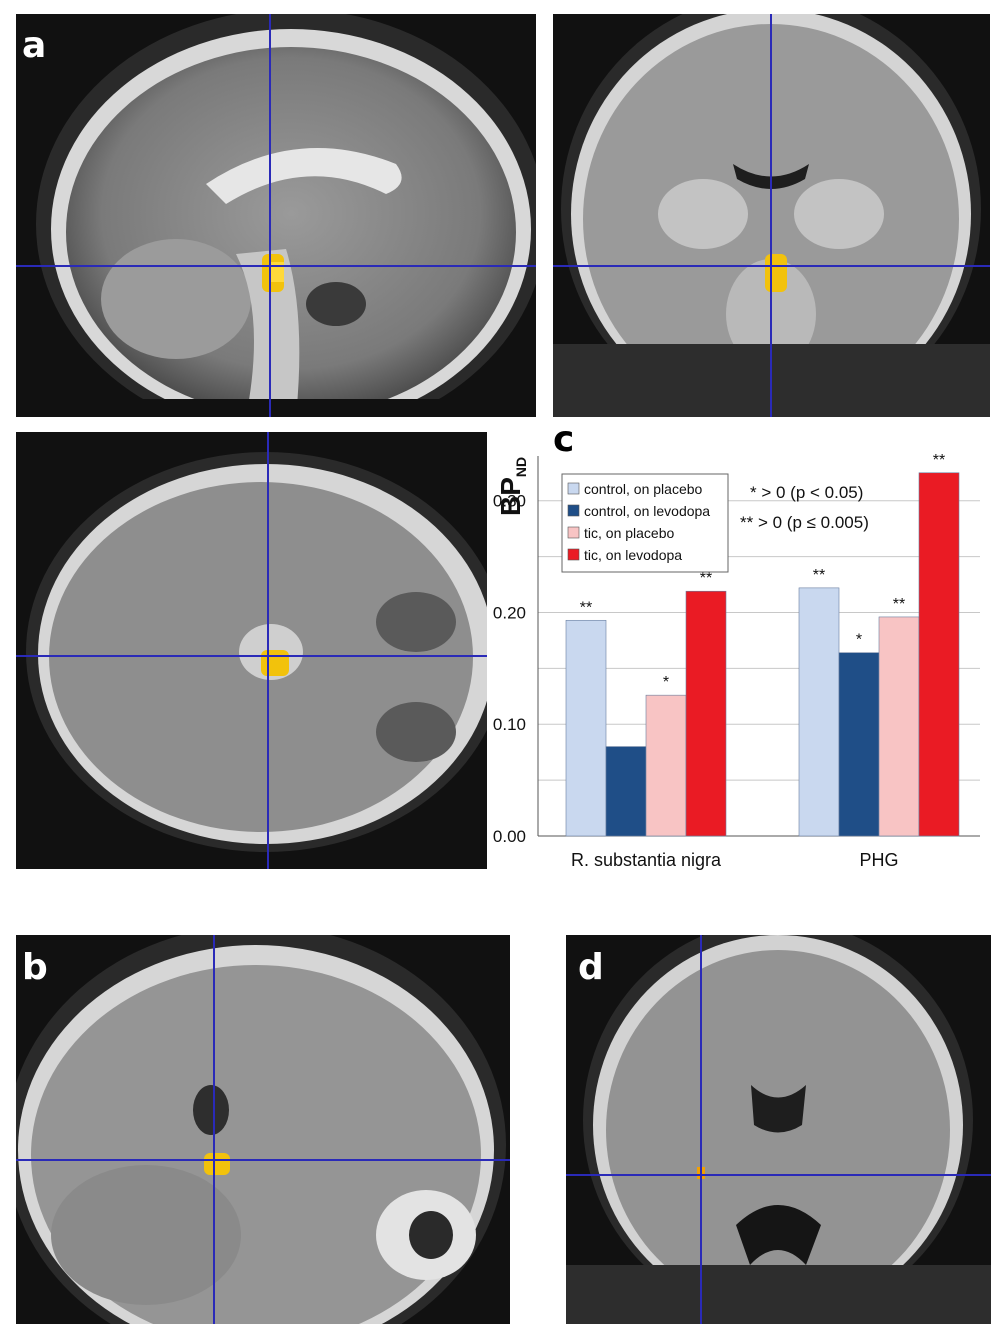  Describe the element at coordinates (564, 439) in the screenshot. I see `panel-label-c: c` at that location.